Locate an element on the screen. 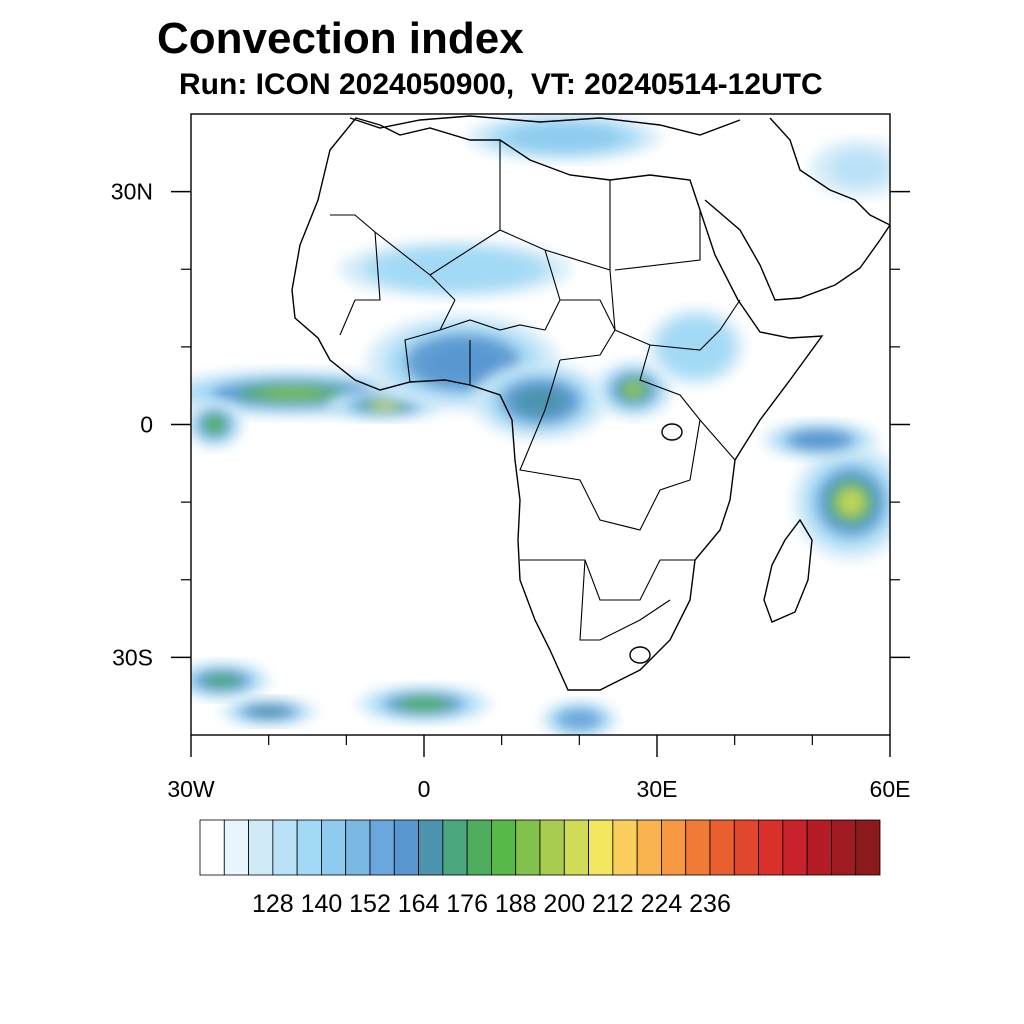 The width and height of the screenshot is (1024, 1024). lon-tick-label: 30E is located at coordinates (657, 789).